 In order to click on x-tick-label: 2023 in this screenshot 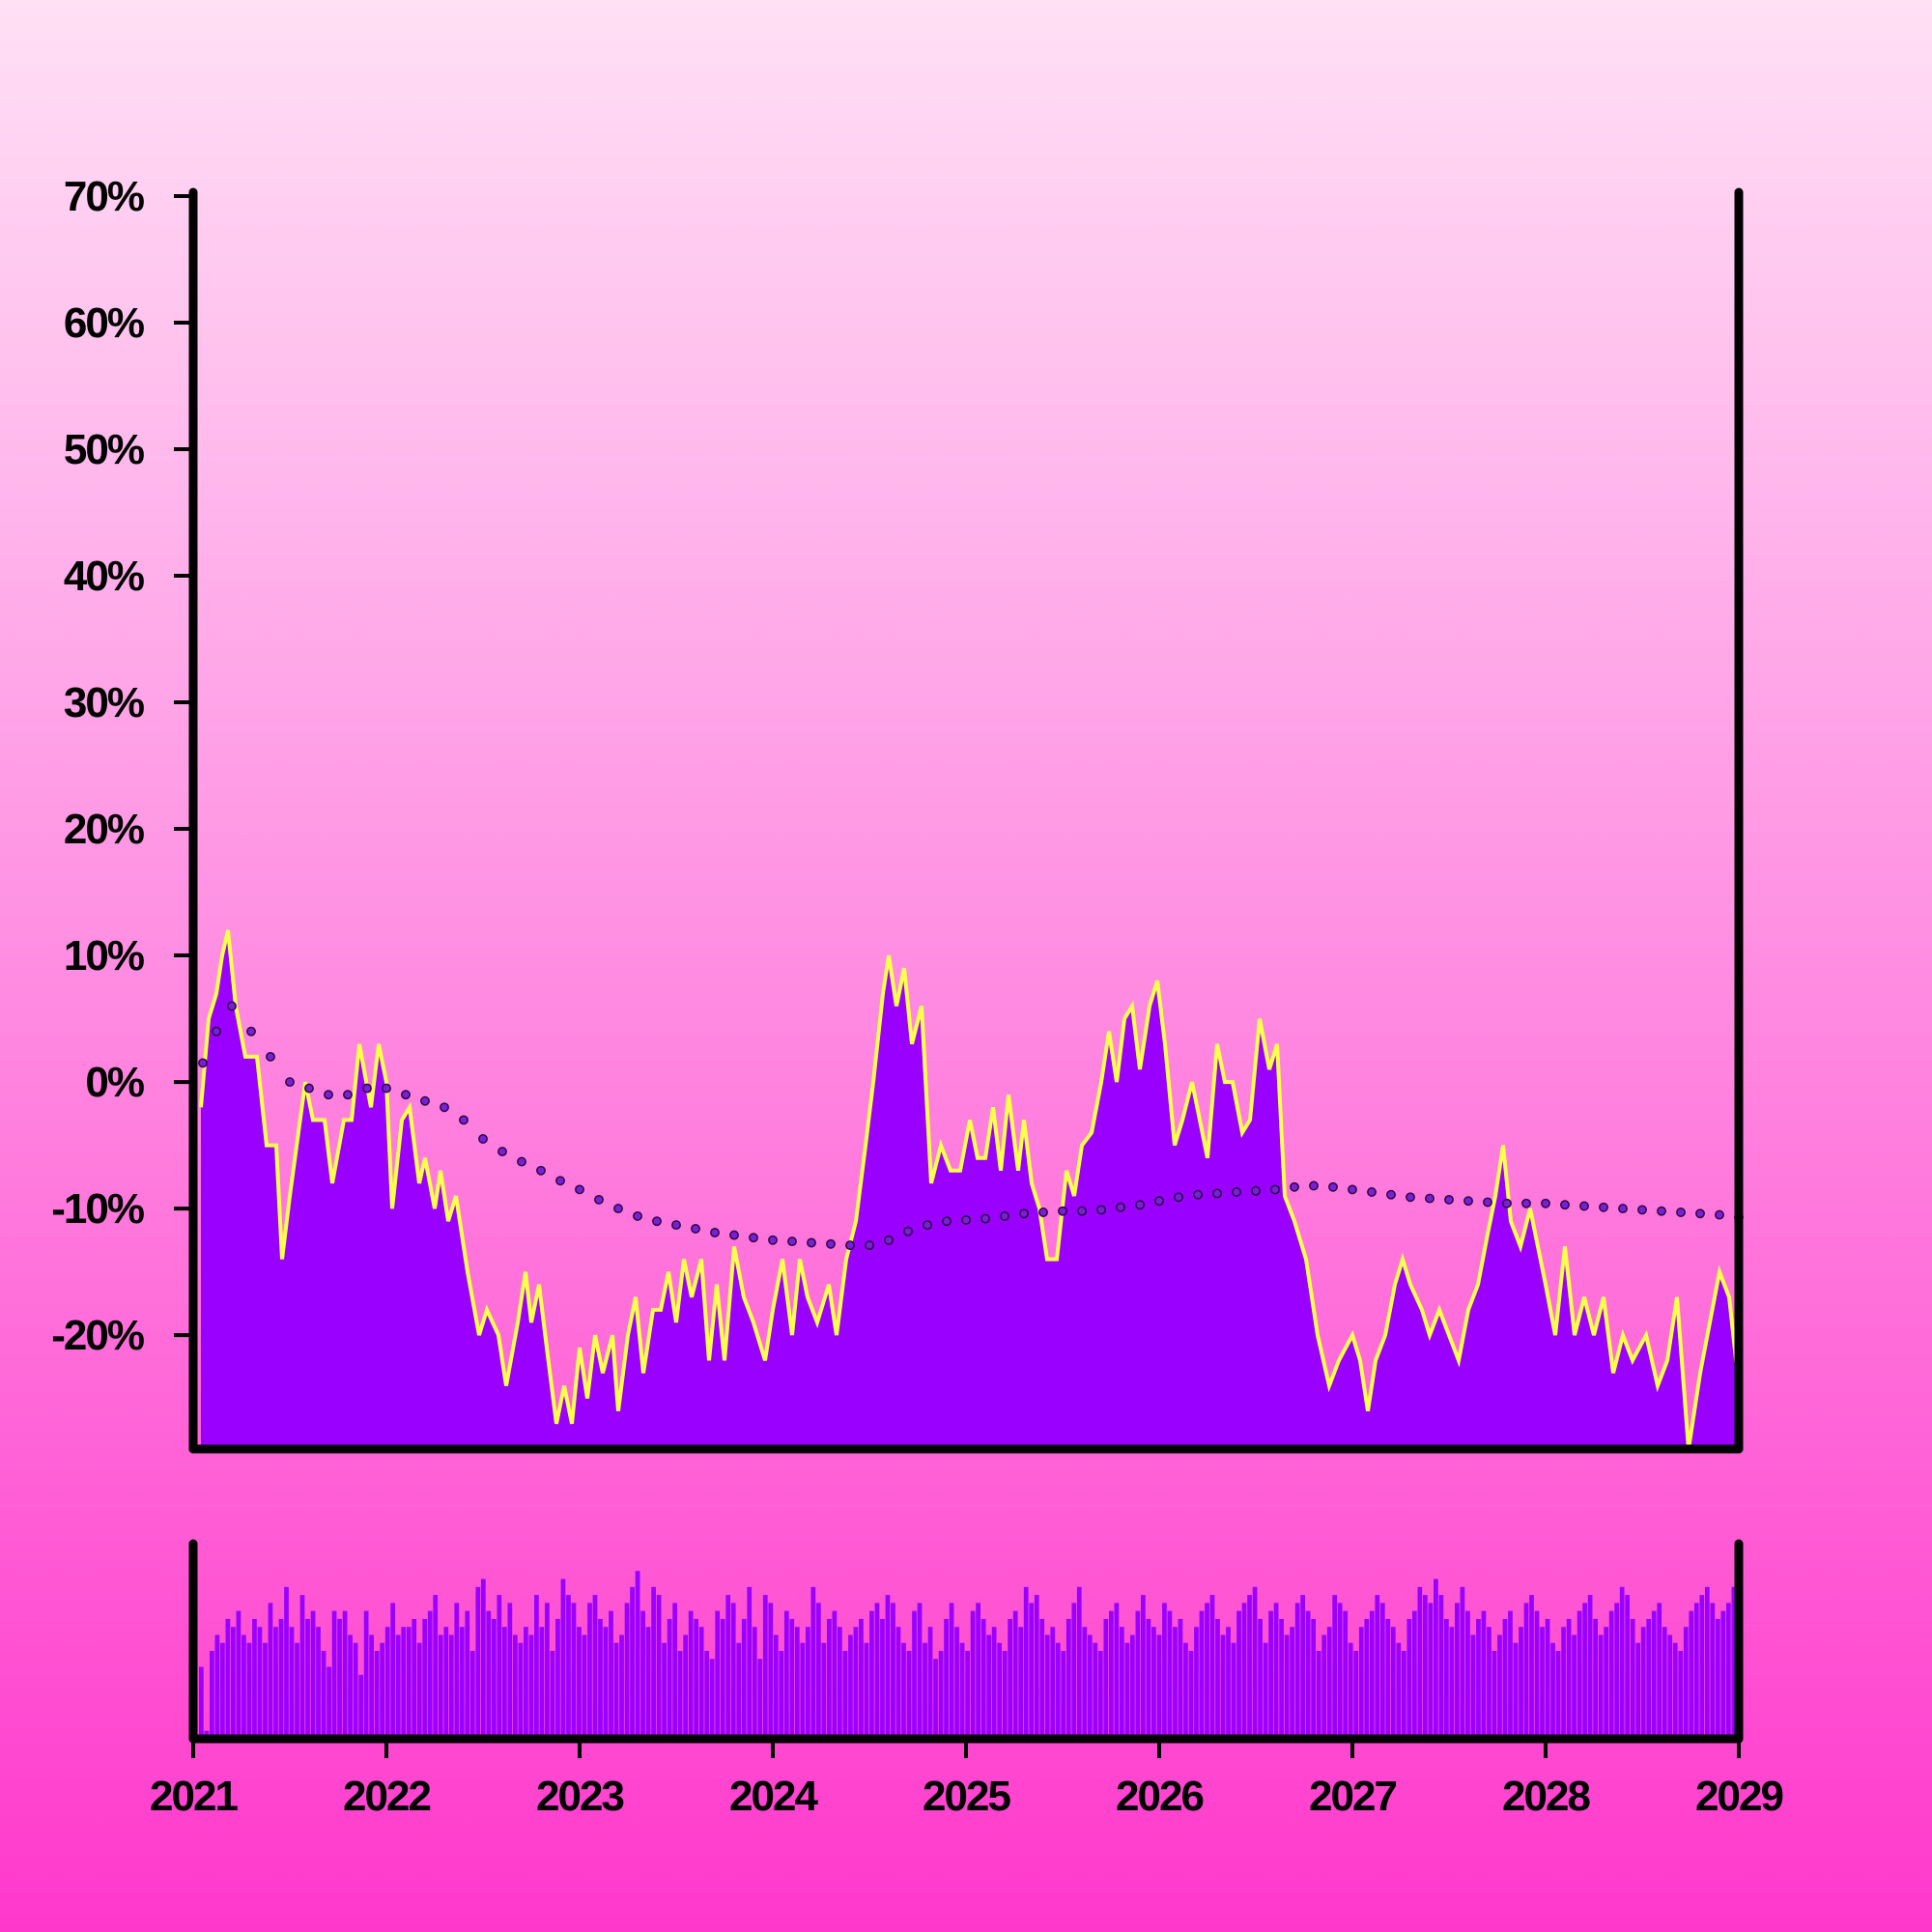, I will do `click(579, 1796)`.